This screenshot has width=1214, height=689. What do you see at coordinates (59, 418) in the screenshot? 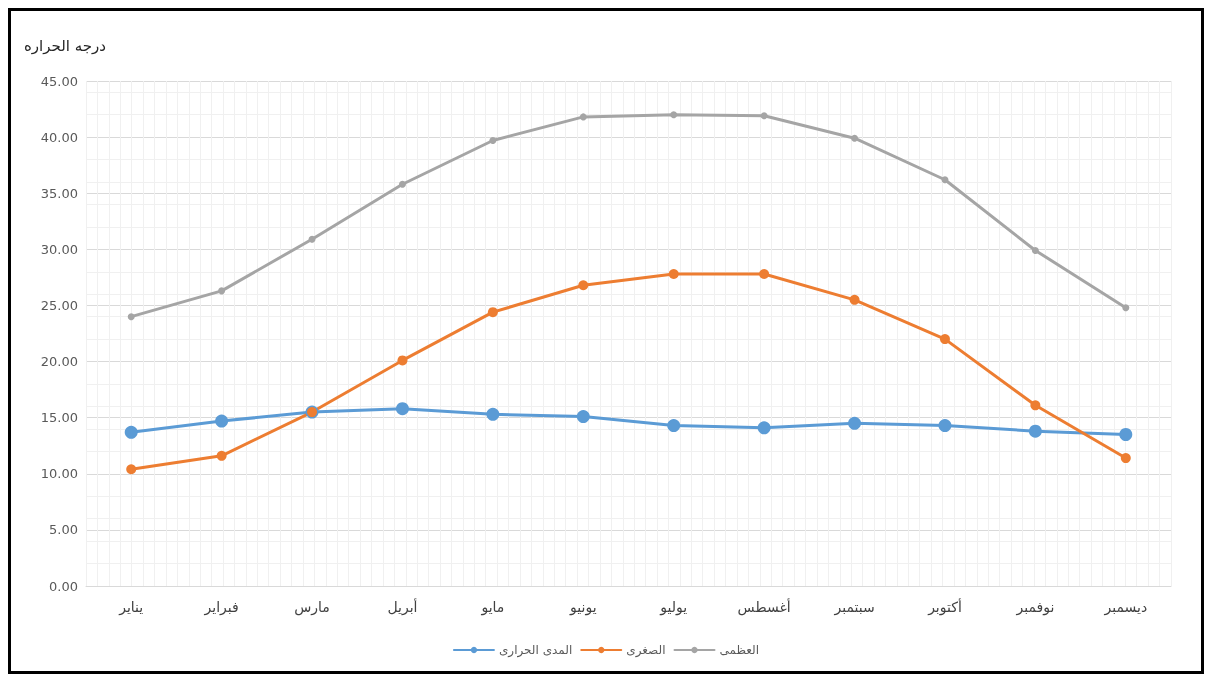
I see `y-tick-label: 15.00` at bounding box center [59, 418].